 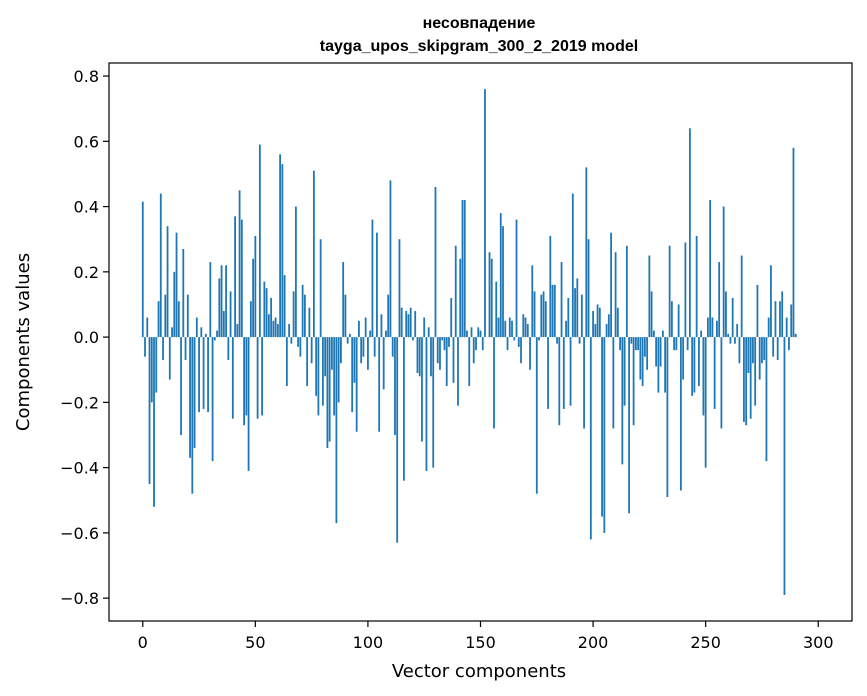 What do you see at coordinates (818, 642) in the screenshot?
I see `x-tick-label: 300` at bounding box center [818, 642].